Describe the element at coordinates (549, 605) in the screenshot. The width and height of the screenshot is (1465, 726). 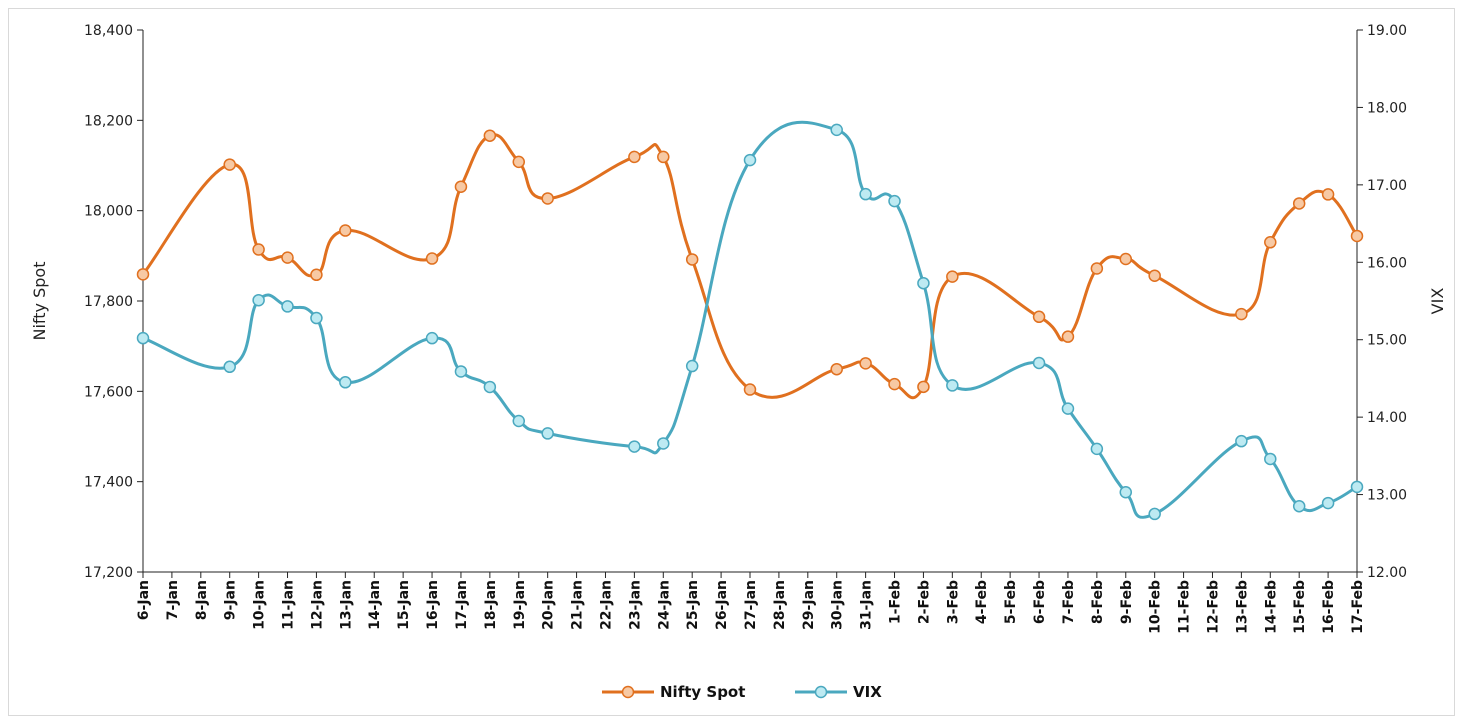
I see `x-tick-label: 20-Jan` at that location.